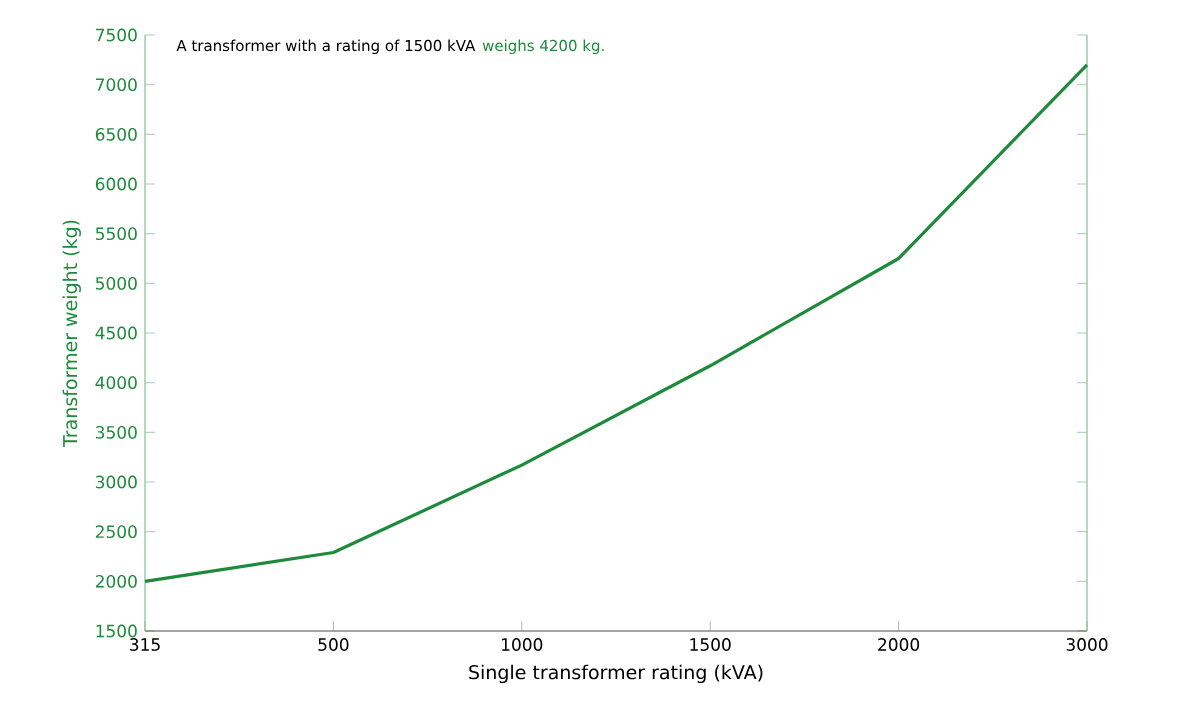 This screenshot has width=1200, height=713. I want to click on x-axis-title: Single transformer rating (kVA), so click(616, 674).